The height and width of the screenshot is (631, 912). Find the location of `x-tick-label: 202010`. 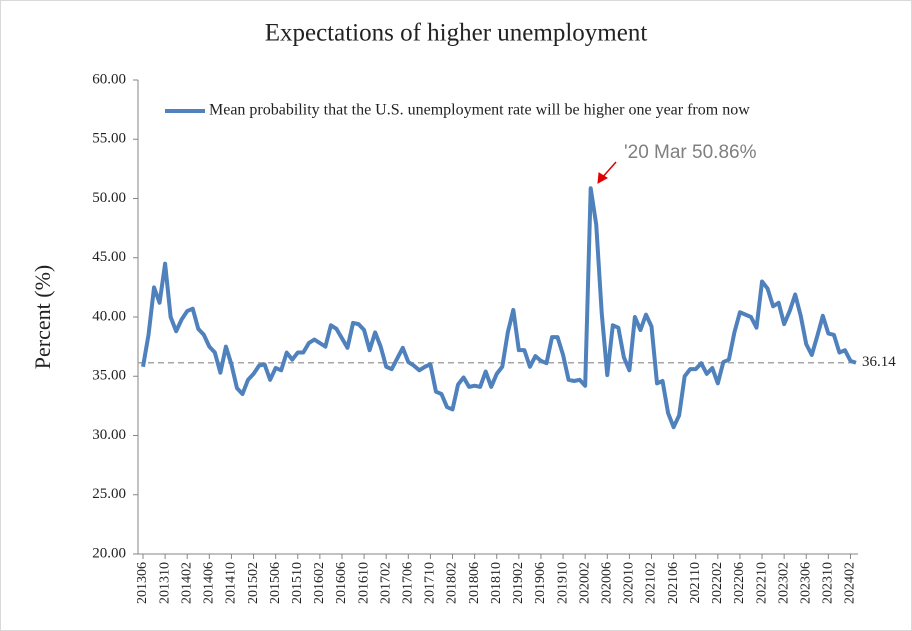

x-tick-label: 202010 is located at coordinates (629, 583).